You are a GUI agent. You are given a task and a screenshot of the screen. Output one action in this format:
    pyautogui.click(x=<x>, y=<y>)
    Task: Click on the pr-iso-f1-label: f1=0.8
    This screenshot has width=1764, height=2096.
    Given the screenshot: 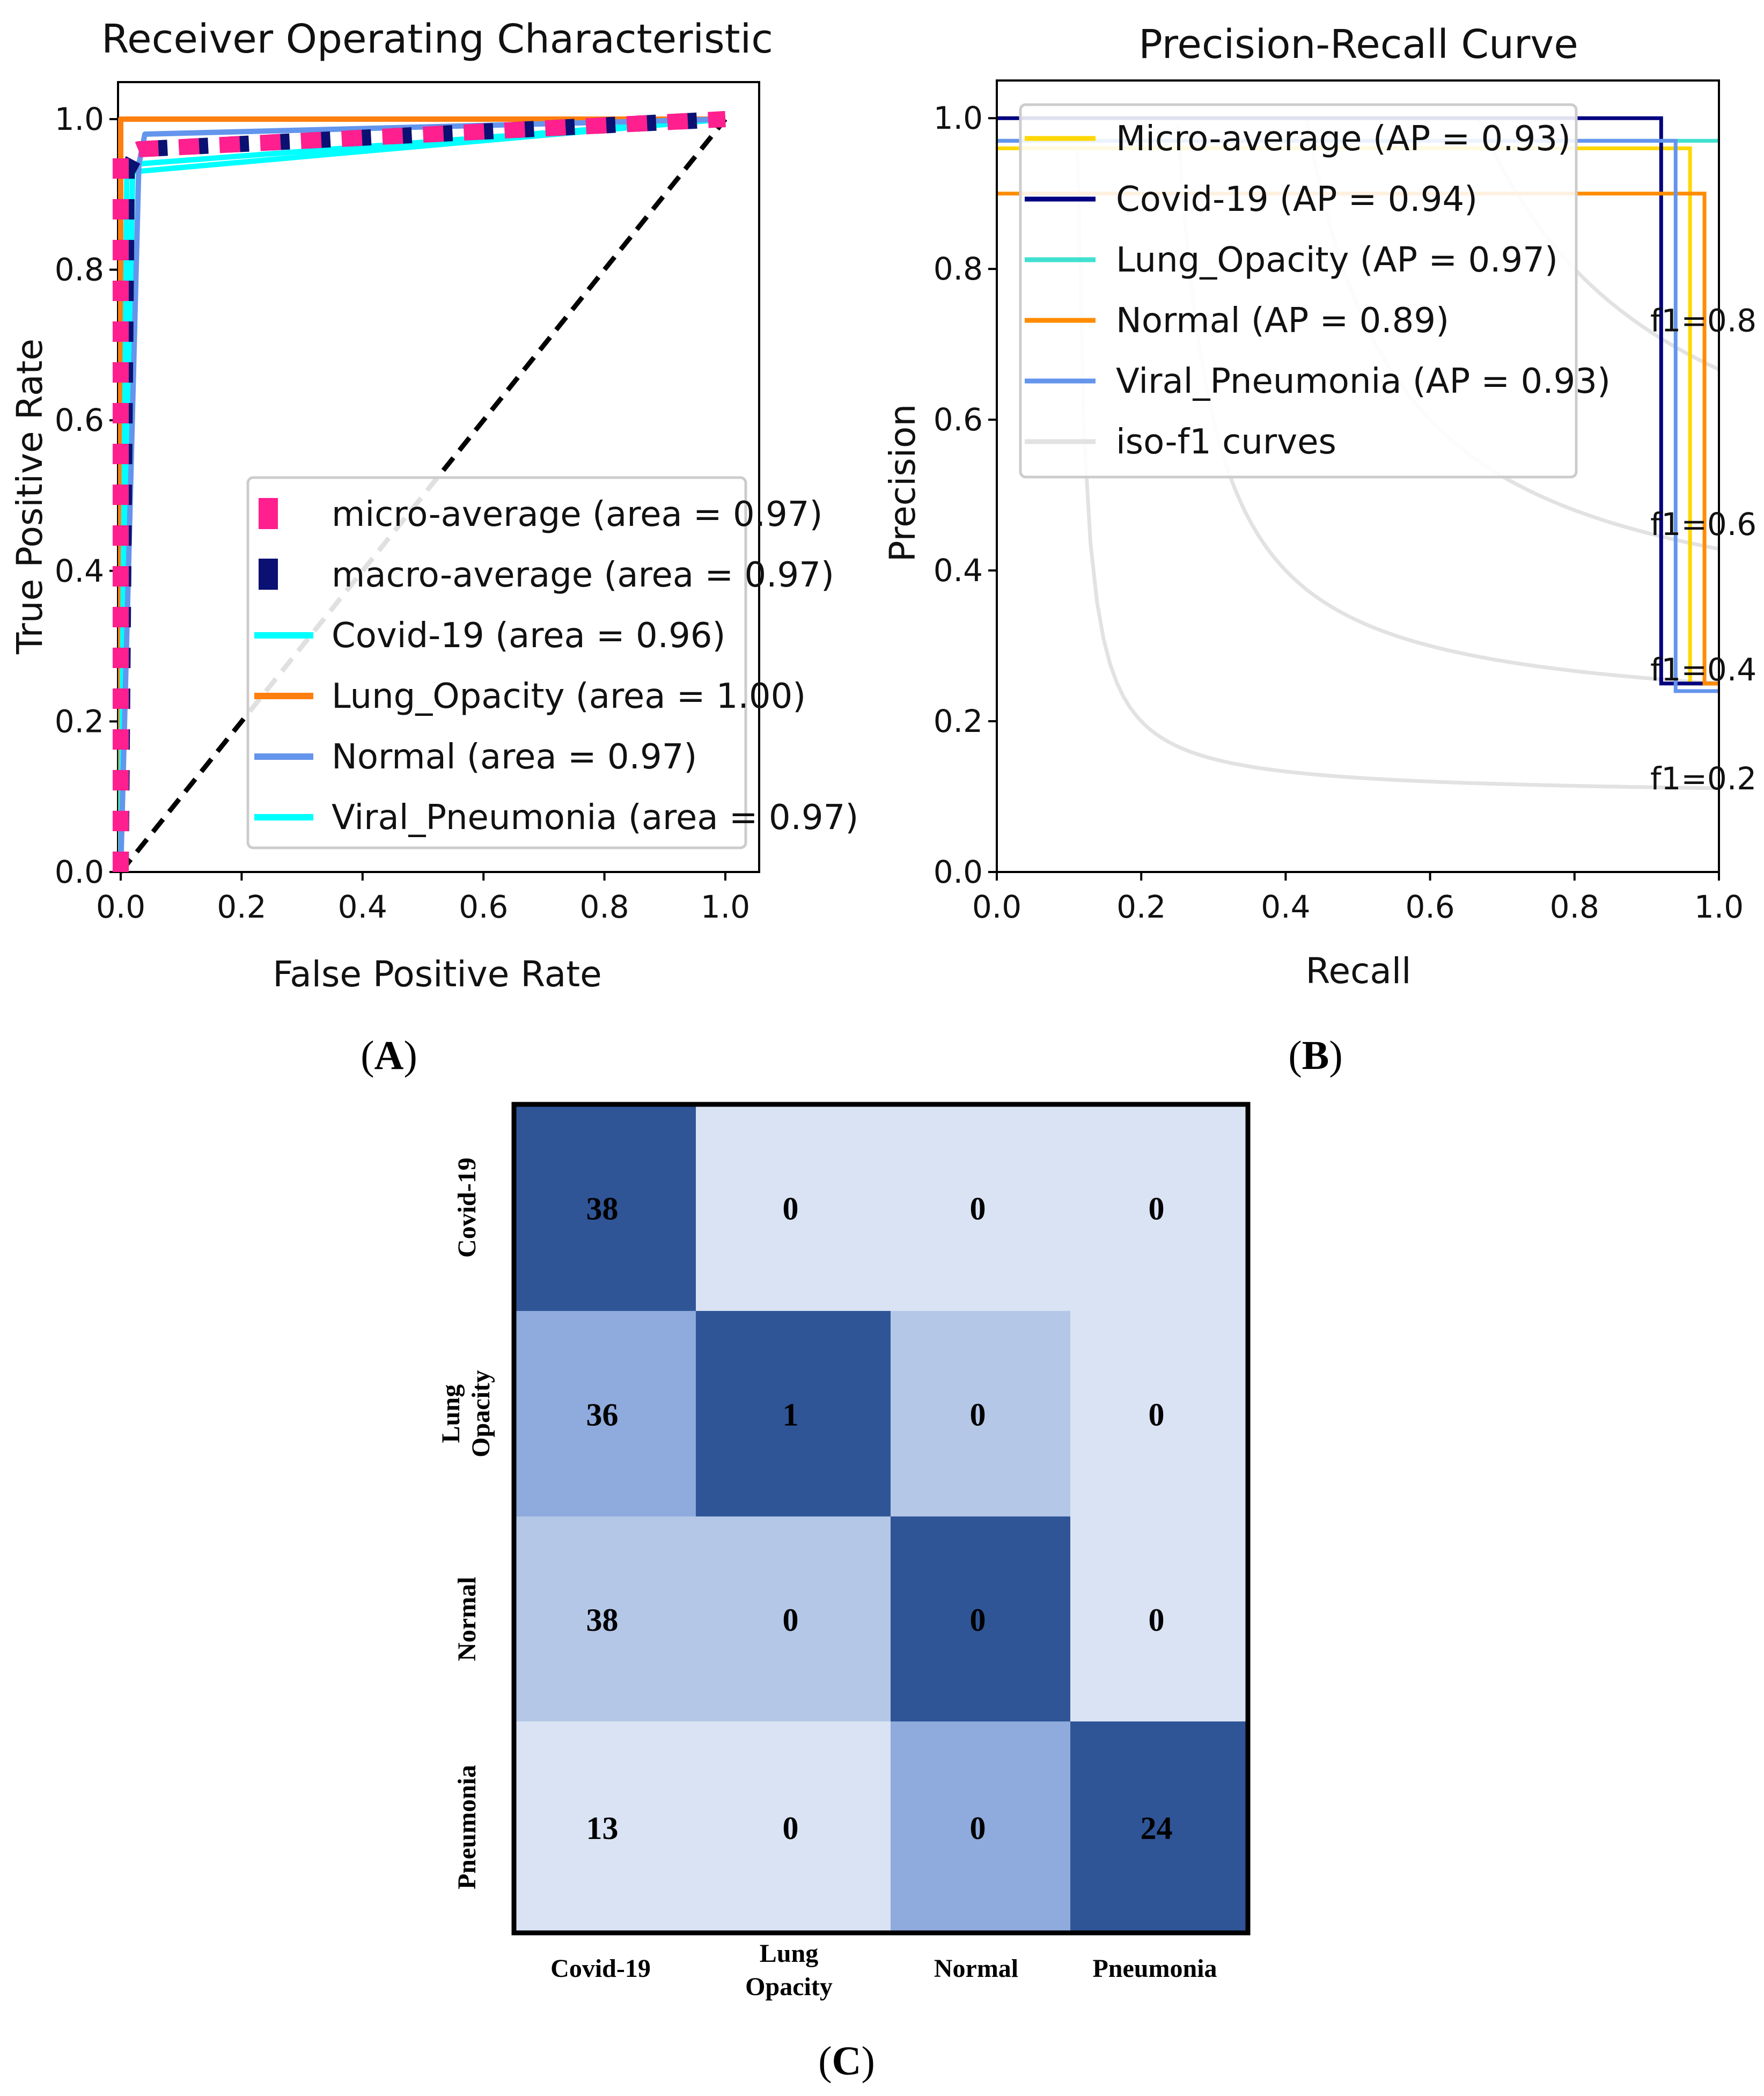 What is the action you would take?
    pyautogui.click(x=1703, y=321)
    